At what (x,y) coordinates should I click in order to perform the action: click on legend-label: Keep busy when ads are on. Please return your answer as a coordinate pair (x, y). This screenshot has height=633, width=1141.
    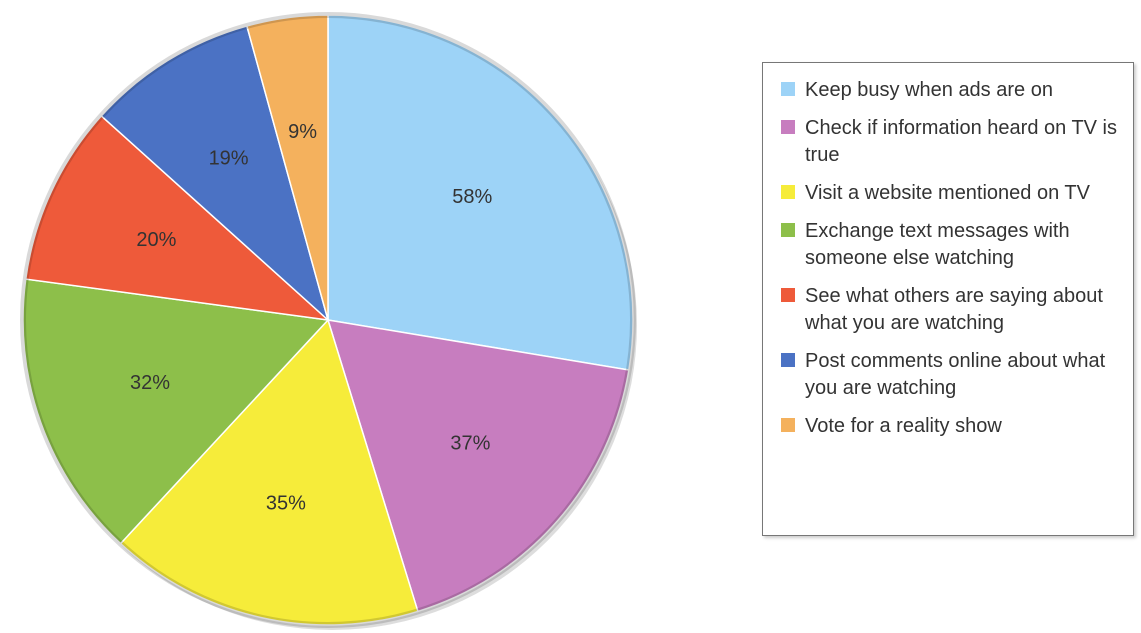
    Looking at the image, I should click on (929, 90).